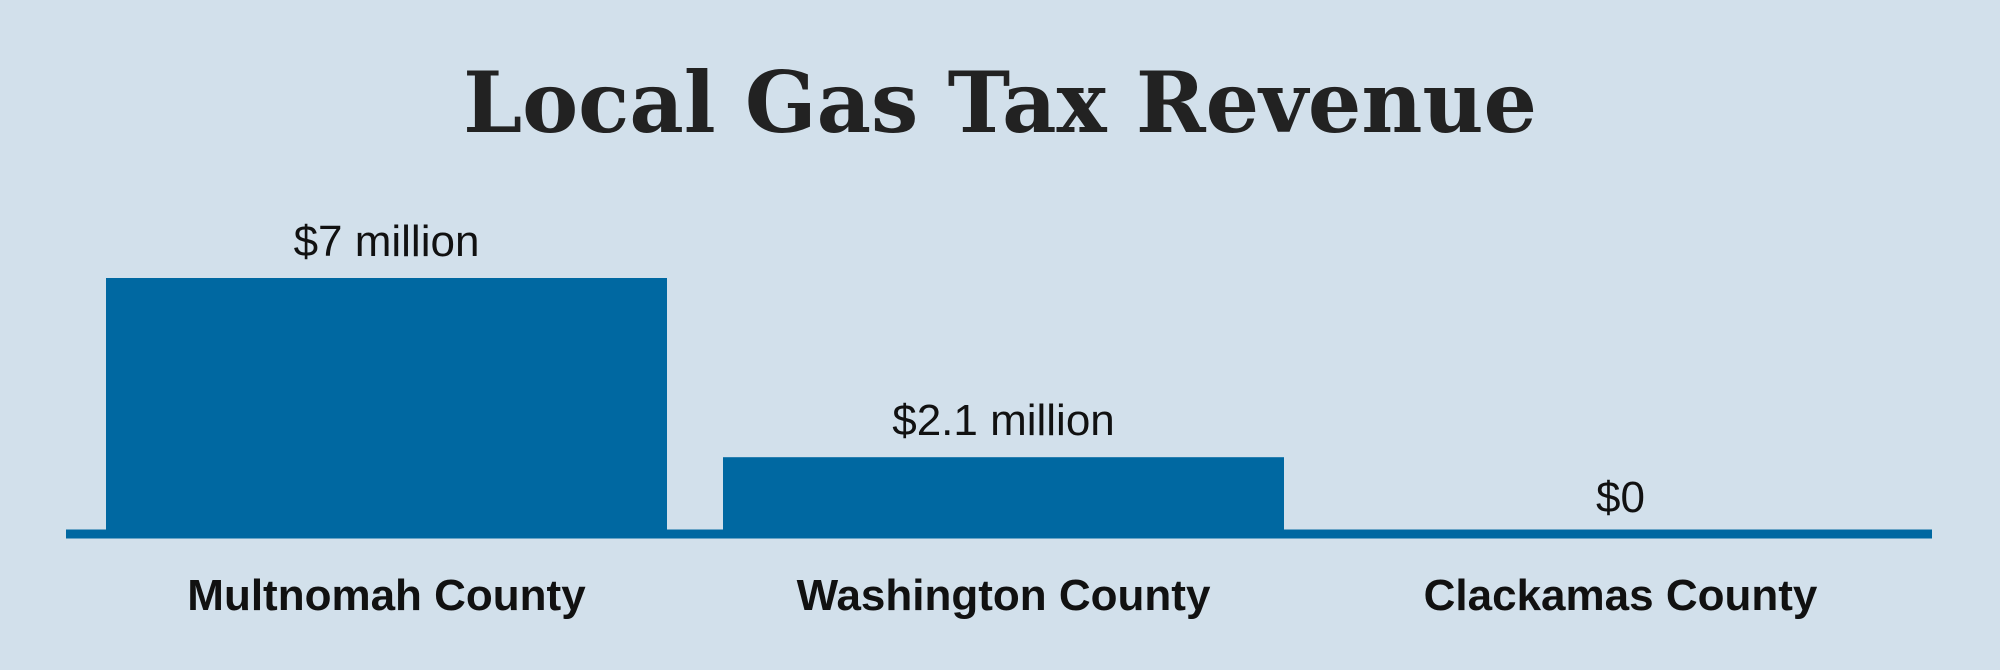  What do you see at coordinates (1621, 595) in the screenshot?
I see `category-label-2: Clackamas County` at bounding box center [1621, 595].